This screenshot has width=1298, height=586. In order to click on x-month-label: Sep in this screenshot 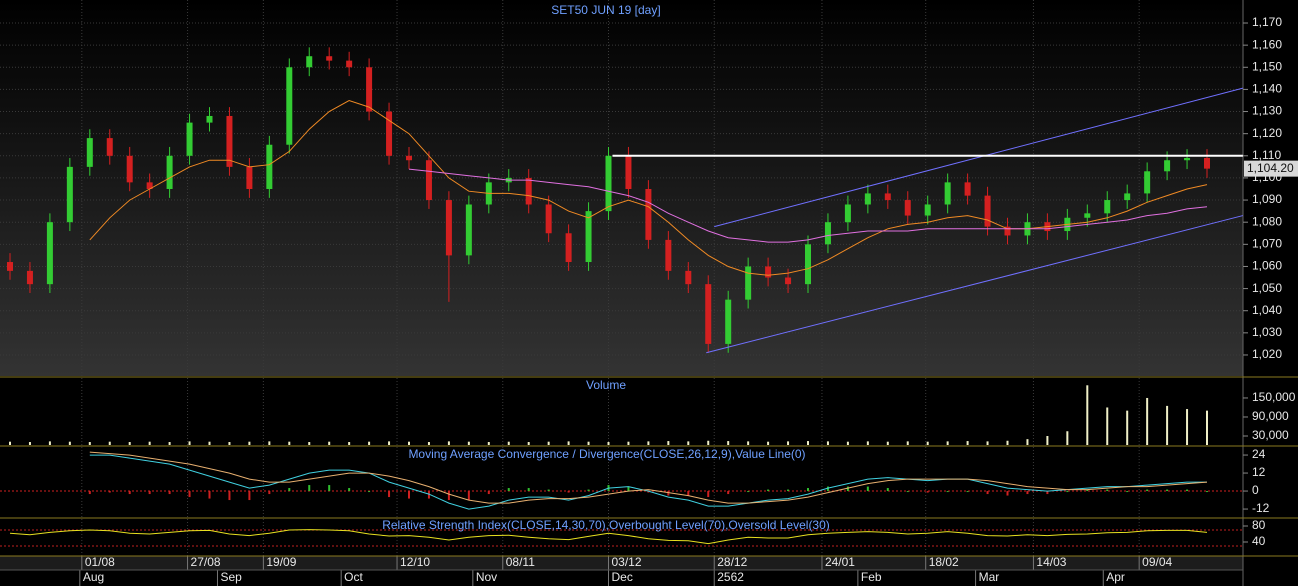, I will do `click(231, 577)`.